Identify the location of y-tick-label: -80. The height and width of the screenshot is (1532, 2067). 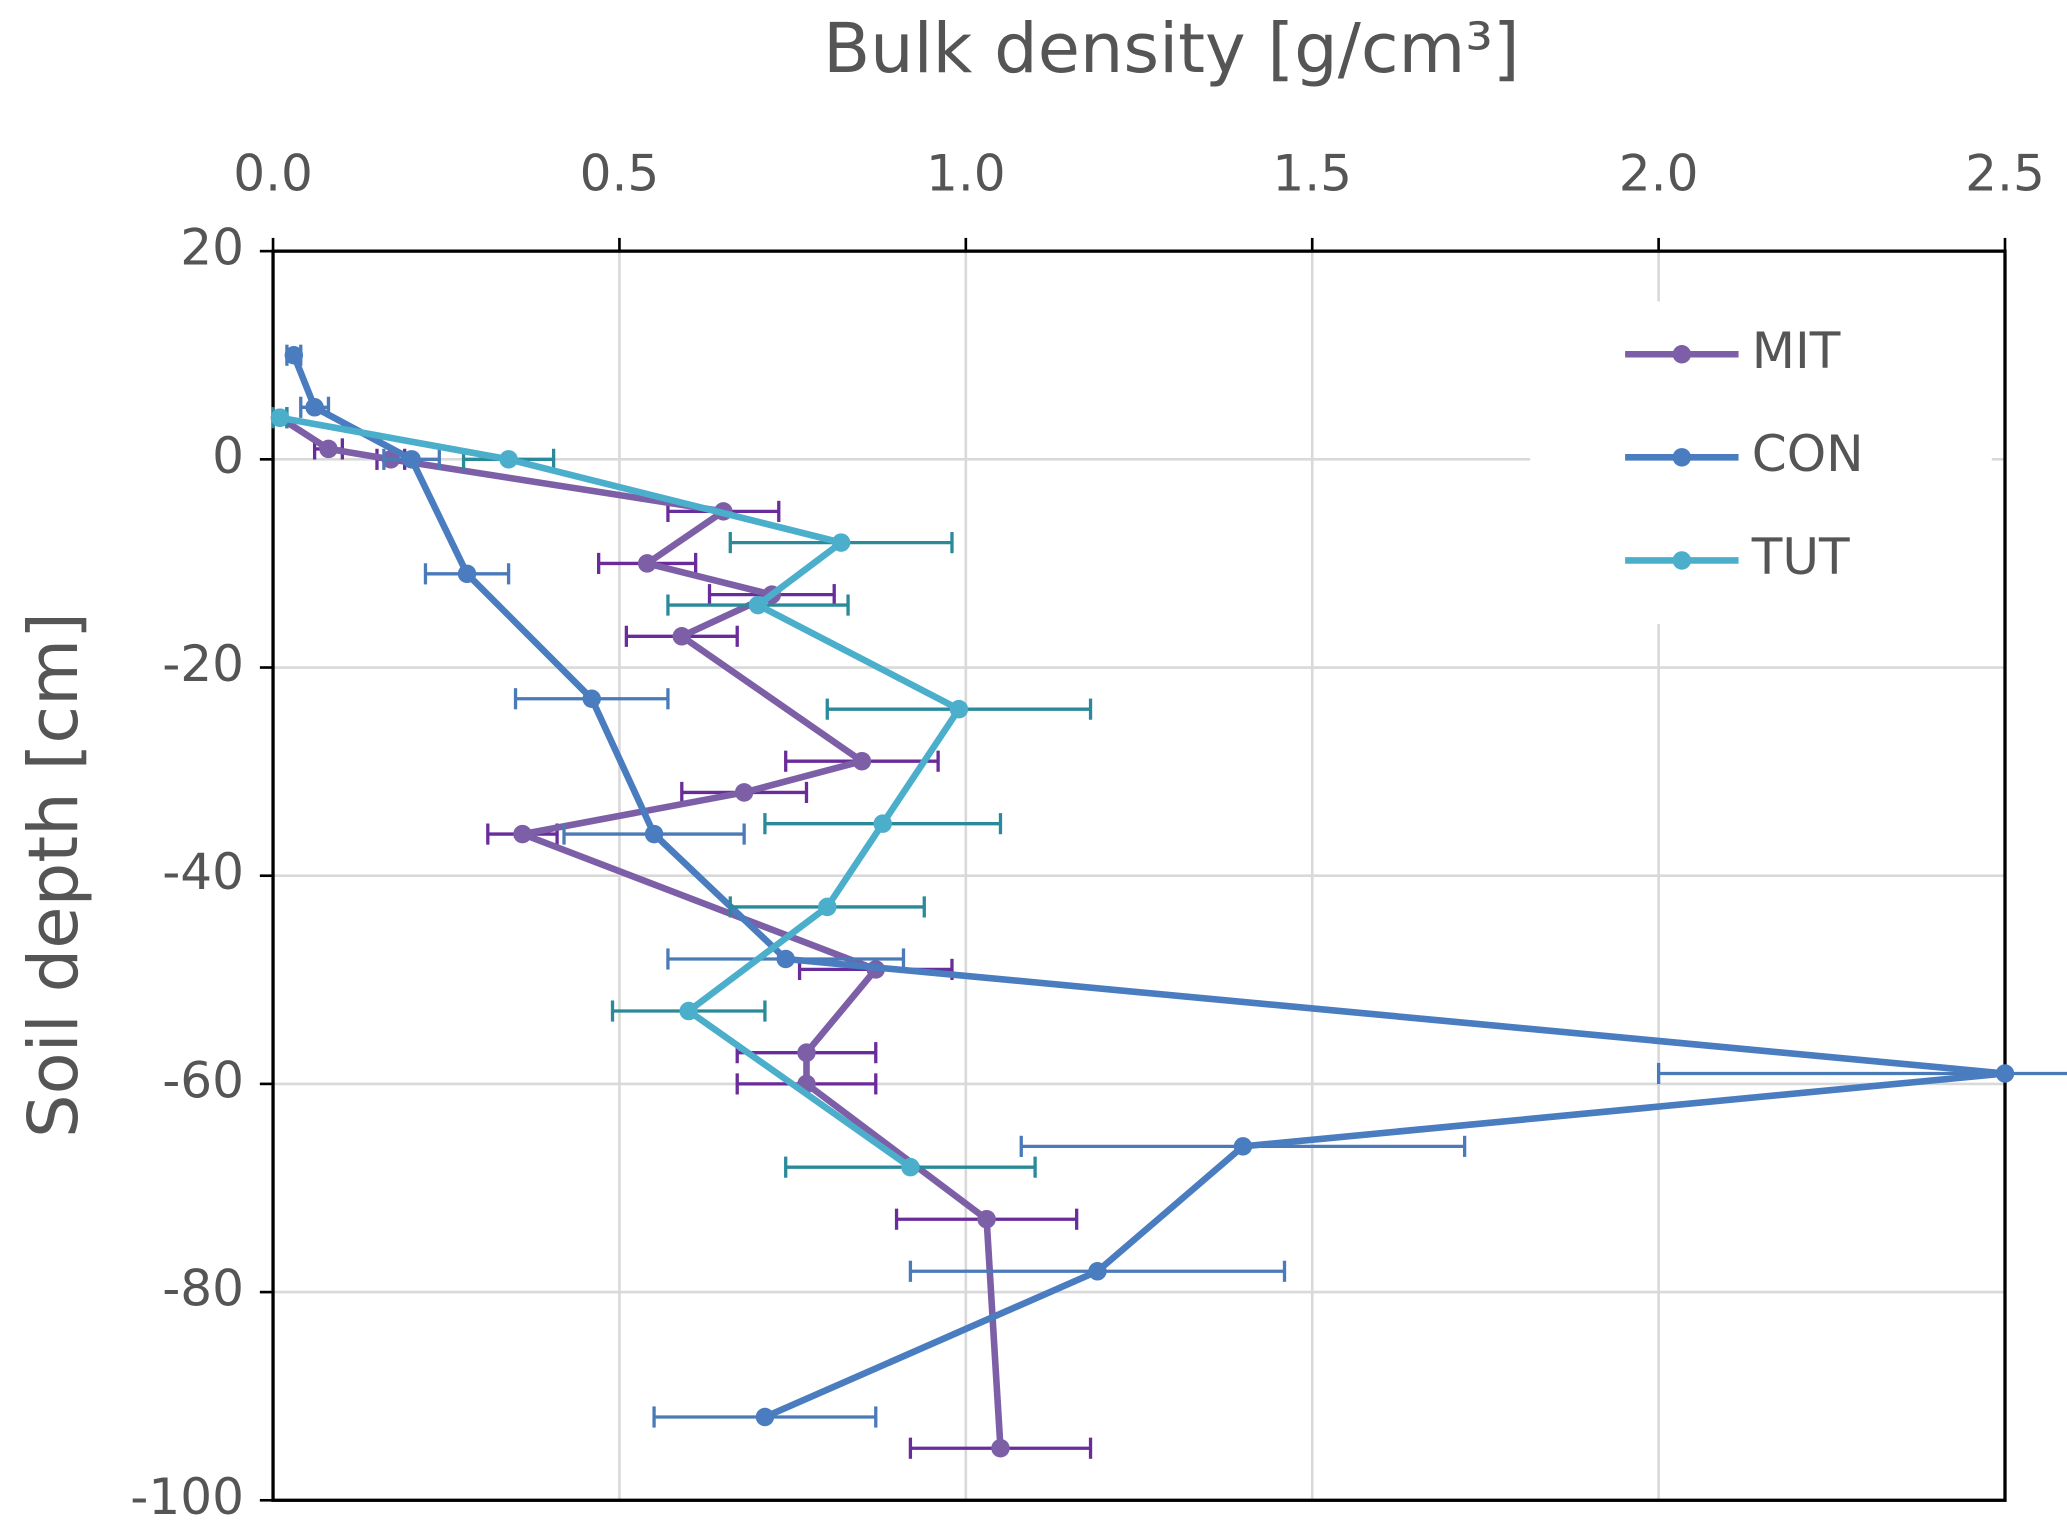
(203, 1288).